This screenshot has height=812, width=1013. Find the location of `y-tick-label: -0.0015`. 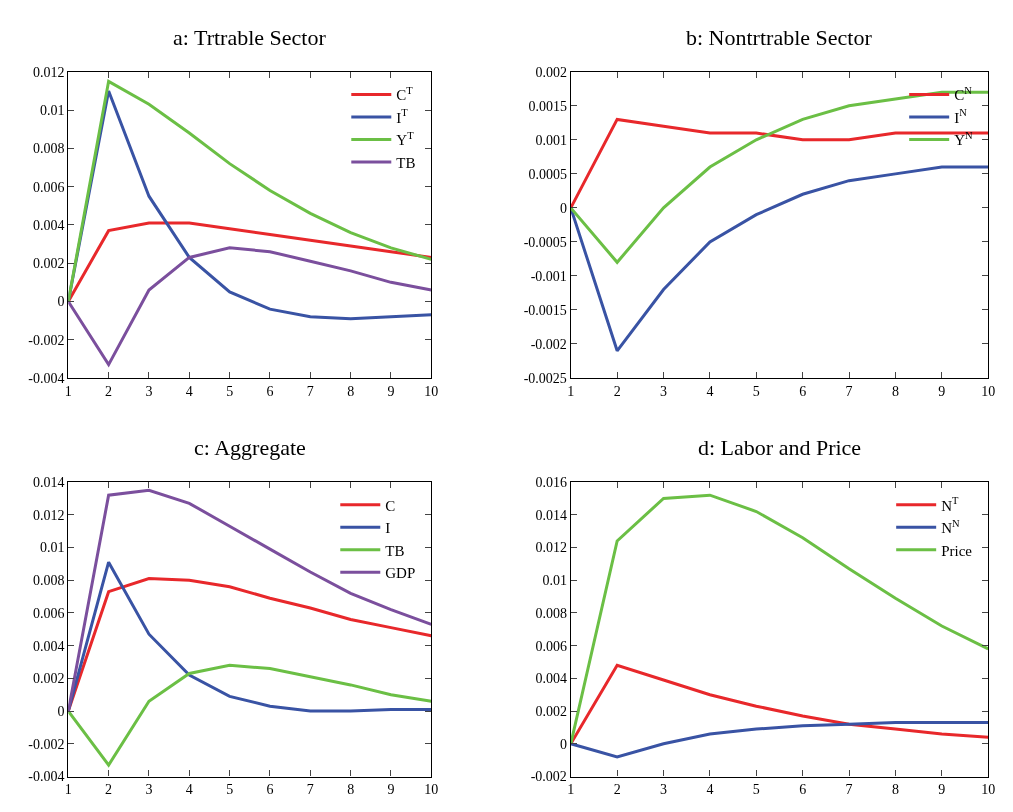

y-tick-label: -0.0015 is located at coordinates (545, 310).